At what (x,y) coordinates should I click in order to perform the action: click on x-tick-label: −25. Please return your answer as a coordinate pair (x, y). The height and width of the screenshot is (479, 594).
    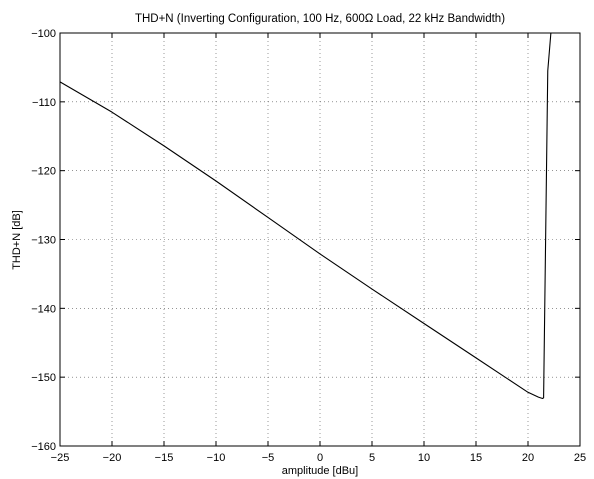
    Looking at the image, I should click on (60, 458).